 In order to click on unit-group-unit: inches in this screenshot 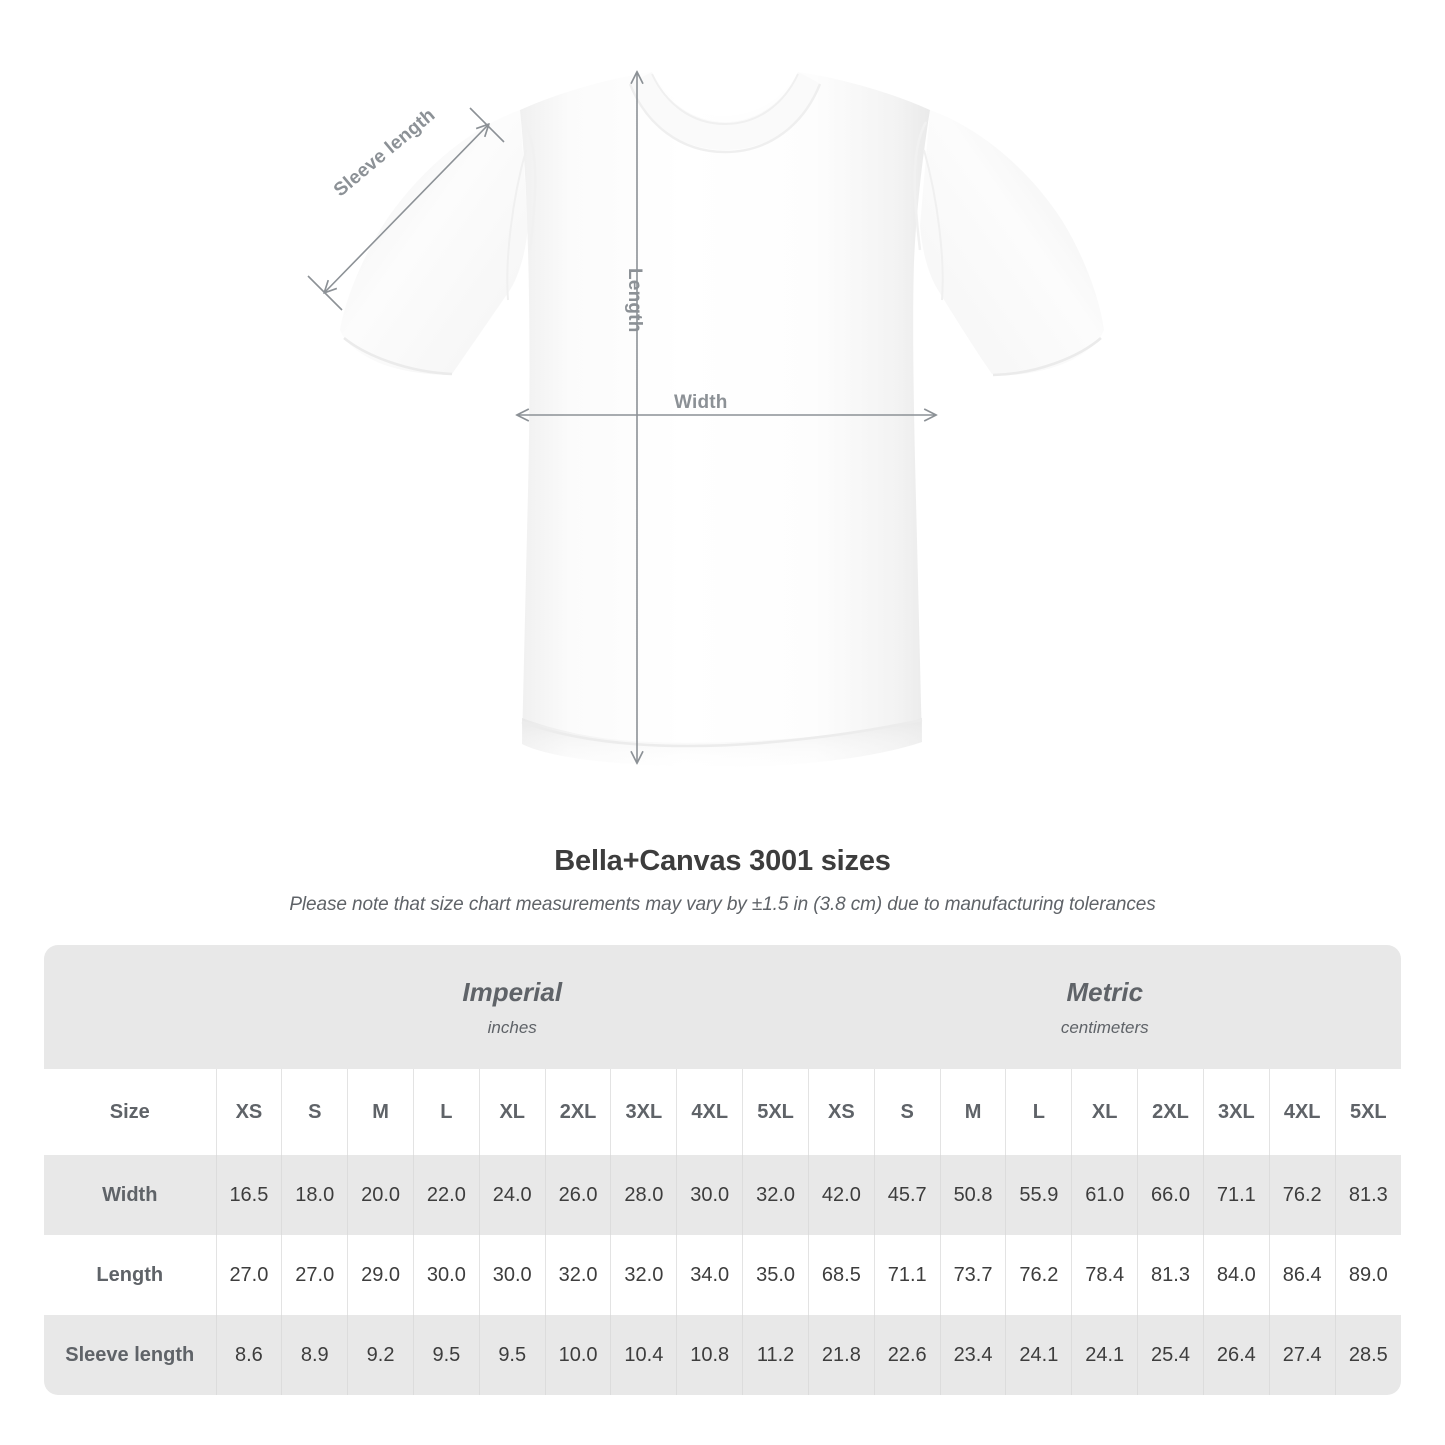, I will do `click(512, 1027)`.